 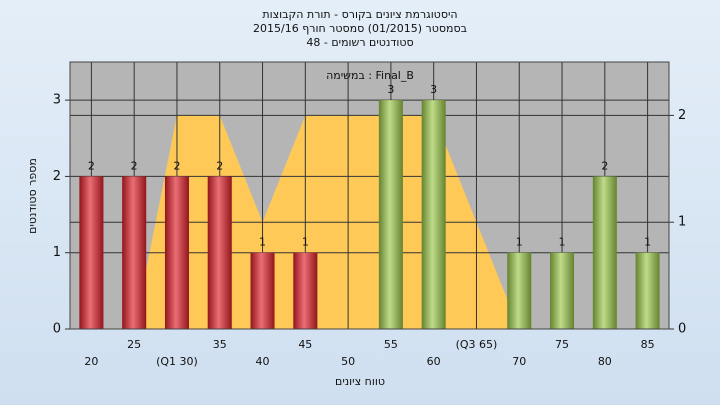 What do you see at coordinates (360, 381) in the screenshot?
I see `x-axis-label: טווח ציונים` at bounding box center [360, 381].